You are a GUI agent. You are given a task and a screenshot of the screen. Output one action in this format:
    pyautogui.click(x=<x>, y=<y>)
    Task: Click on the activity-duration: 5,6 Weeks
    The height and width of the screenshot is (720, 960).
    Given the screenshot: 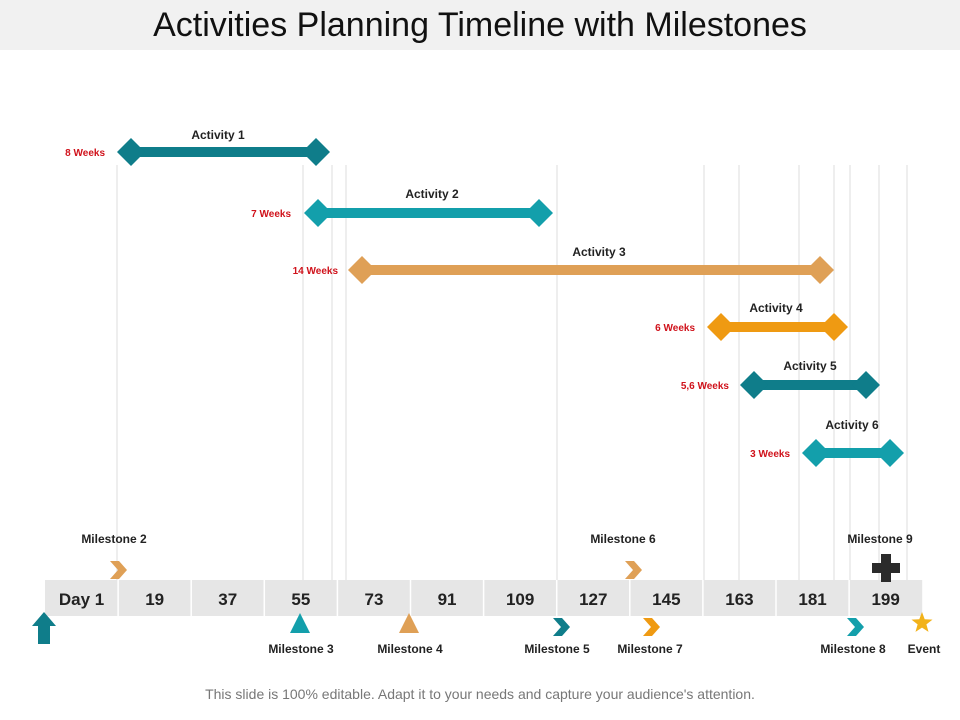 What is the action you would take?
    pyautogui.click(x=705, y=386)
    